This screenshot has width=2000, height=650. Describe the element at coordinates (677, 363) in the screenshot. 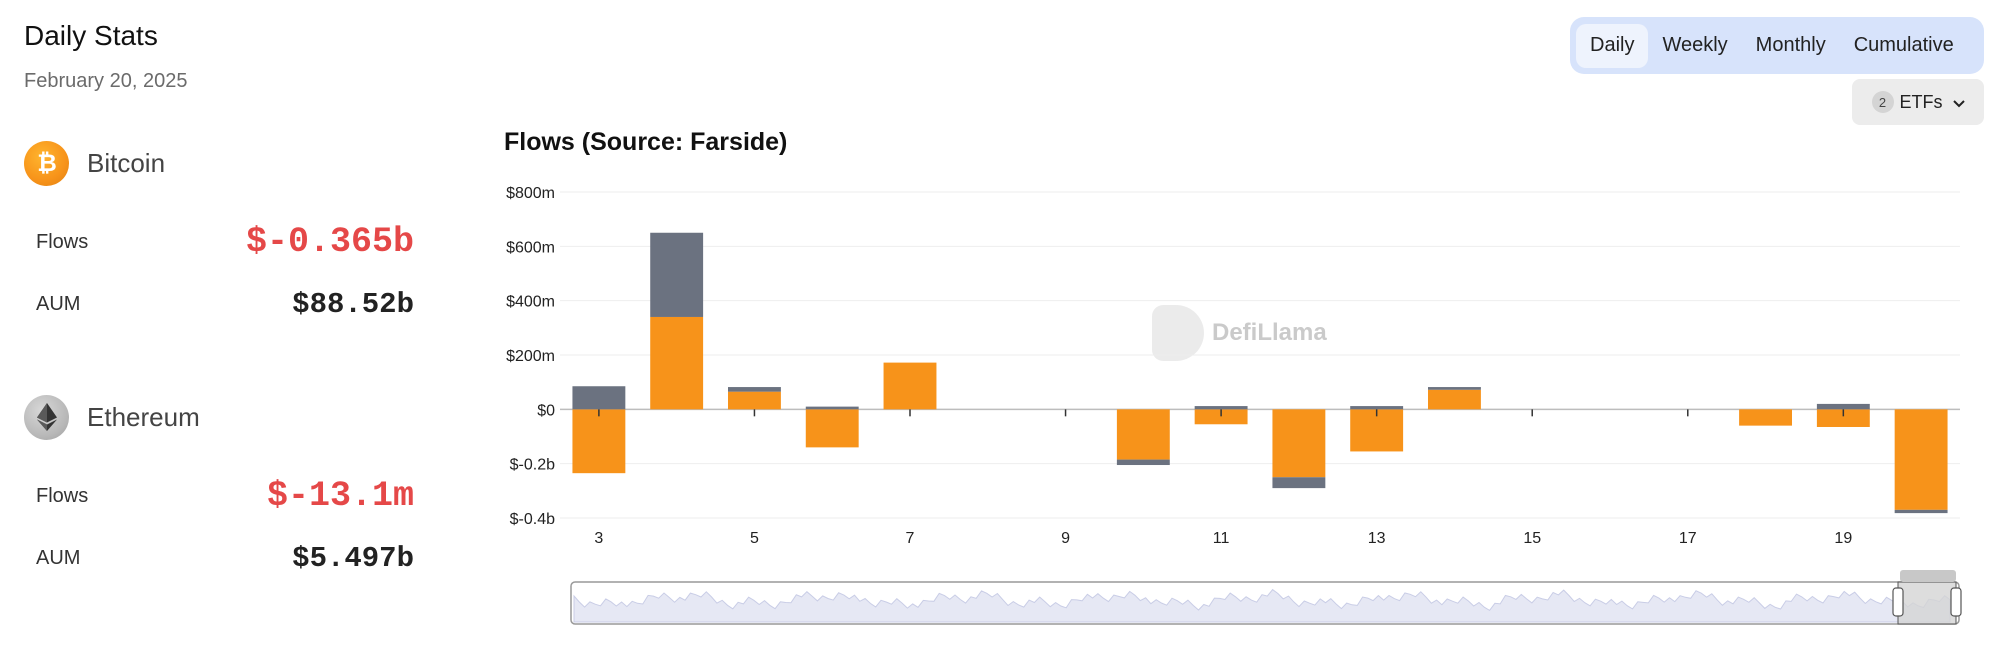

I see `bar-segment-4-s0` at that location.